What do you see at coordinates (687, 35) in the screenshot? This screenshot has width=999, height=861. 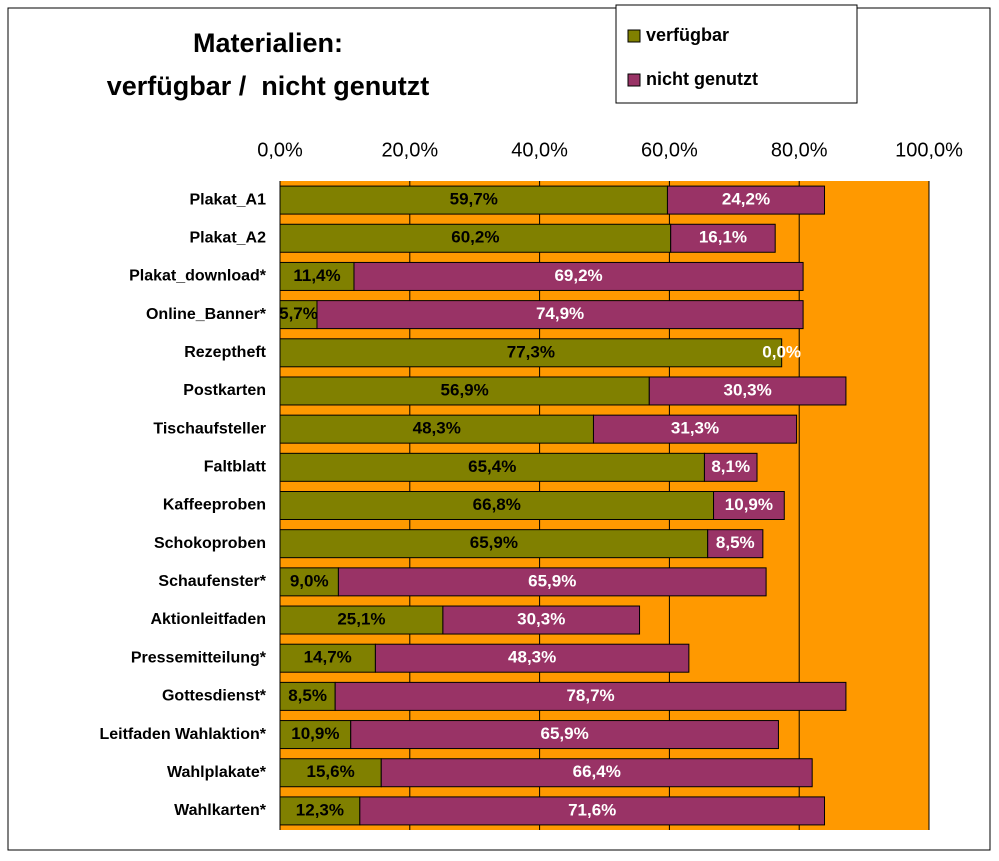 I see `legend-label: verfügbar` at bounding box center [687, 35].